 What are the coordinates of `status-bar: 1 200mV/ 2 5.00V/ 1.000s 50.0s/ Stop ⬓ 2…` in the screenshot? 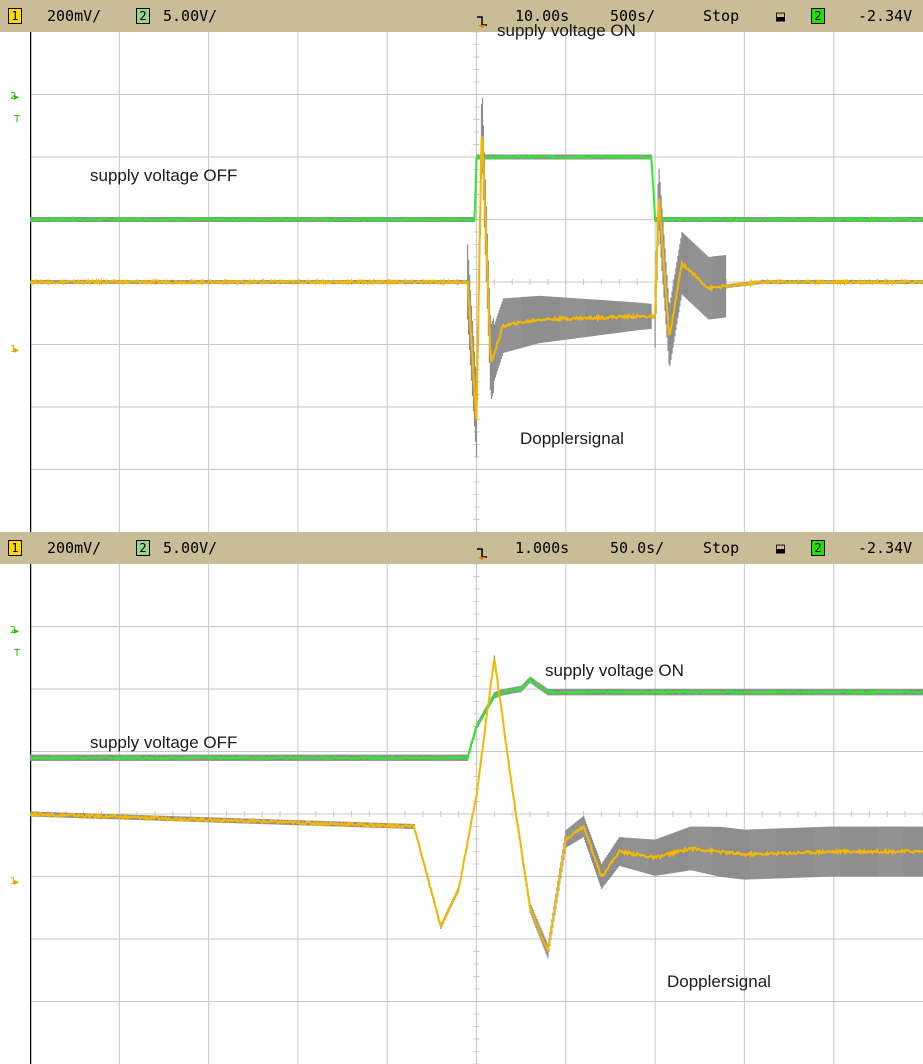 It's located at (461, 548).